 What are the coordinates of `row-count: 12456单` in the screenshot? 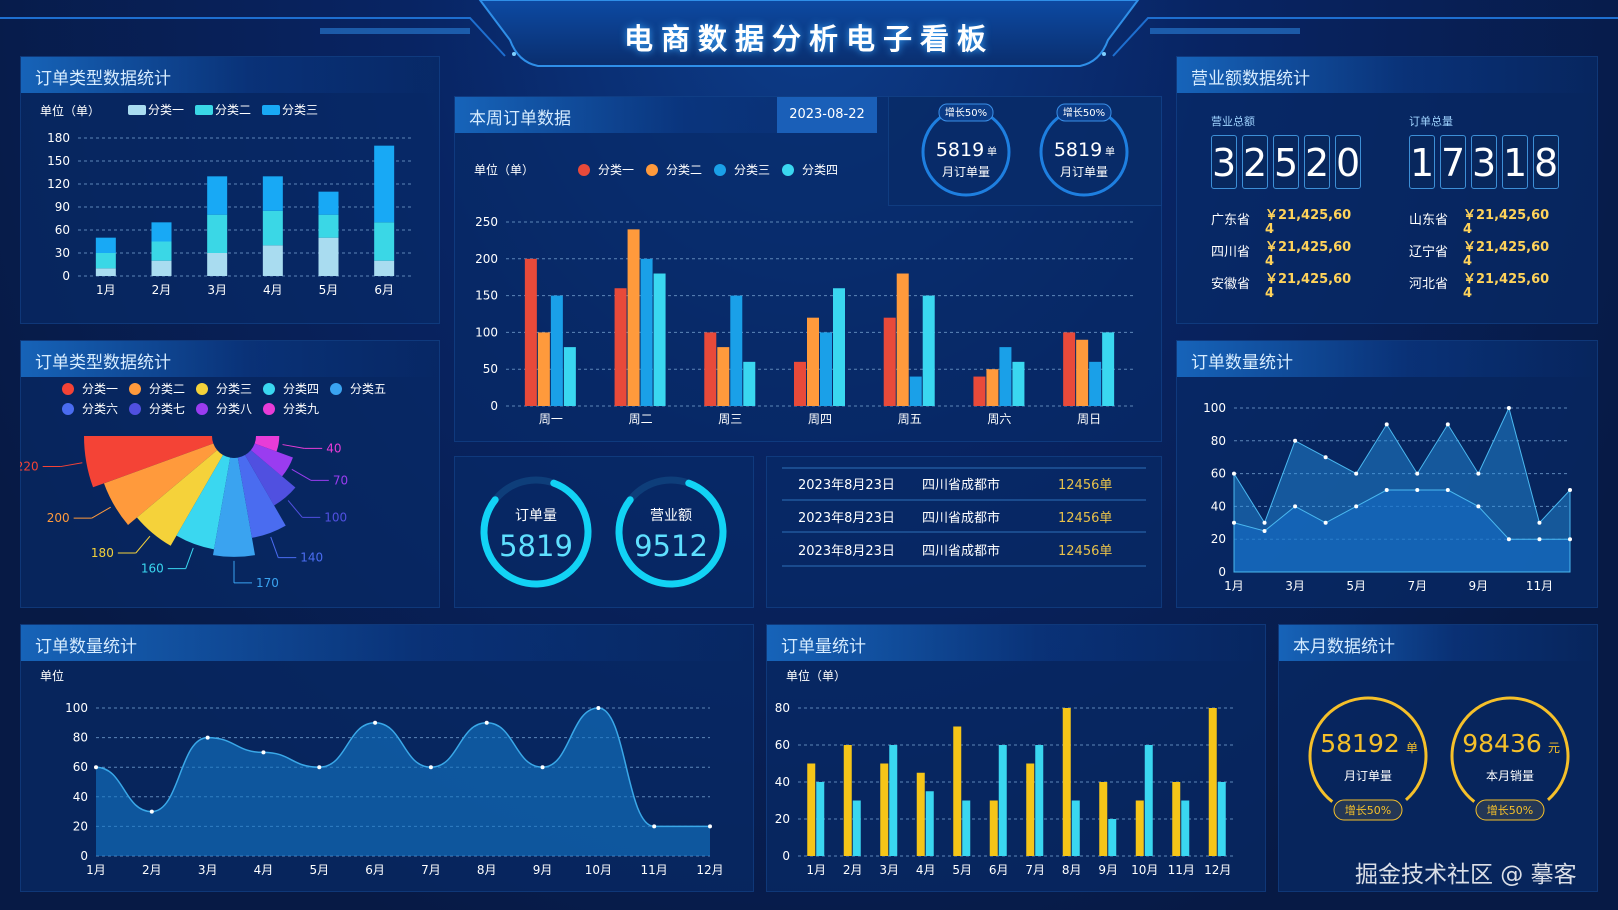 It's located at (1085, 551).